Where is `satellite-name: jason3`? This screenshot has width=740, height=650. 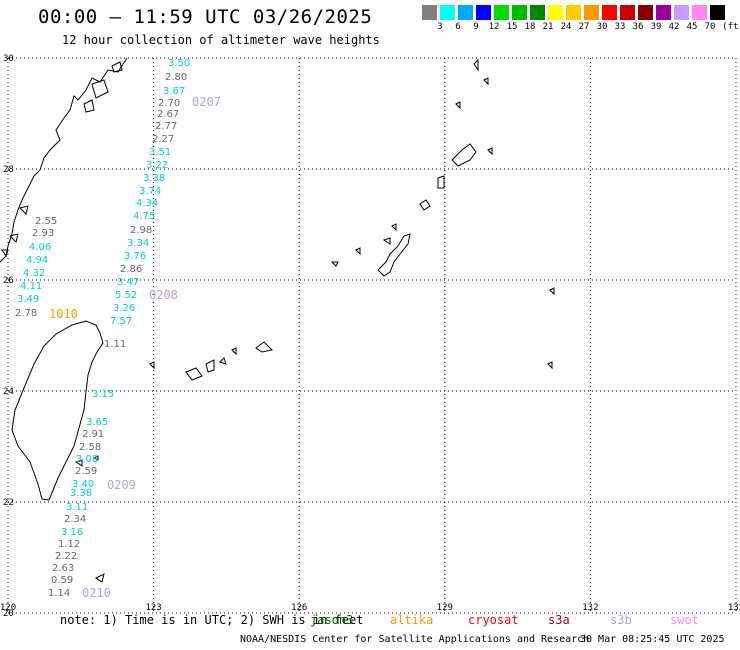 satellite-name: jason3 is located at coordinates (332, 620).